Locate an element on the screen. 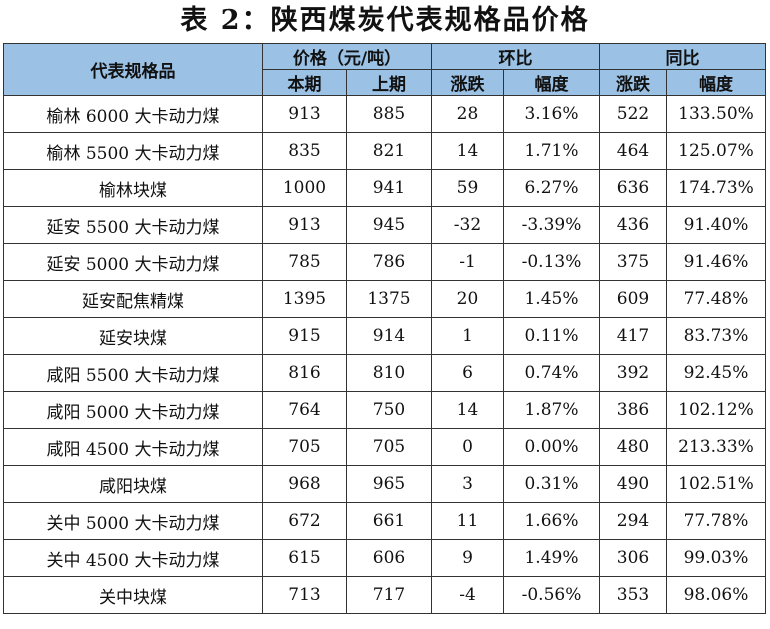 This screenshot has height=629, width=770. row-item-name: 延安 5500 大卡动力煤 is located at coordinates (133, 225).